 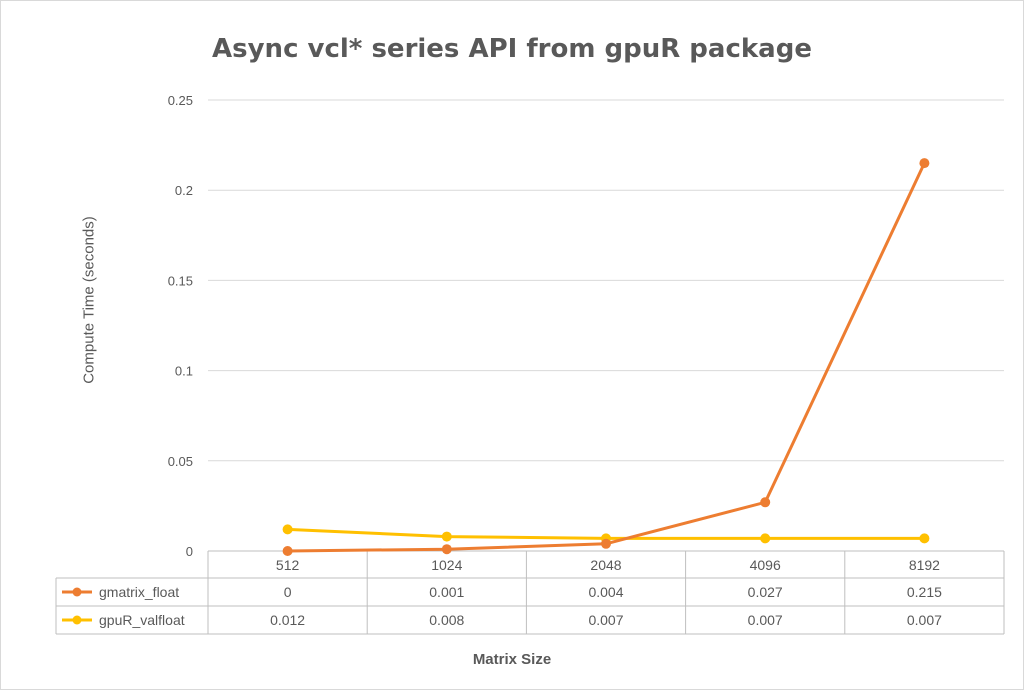 What do you see at coordinates (512, 659) in the screenshot?
I see `x-axis-label: Matrix Size` at bounding box center [512, 659].